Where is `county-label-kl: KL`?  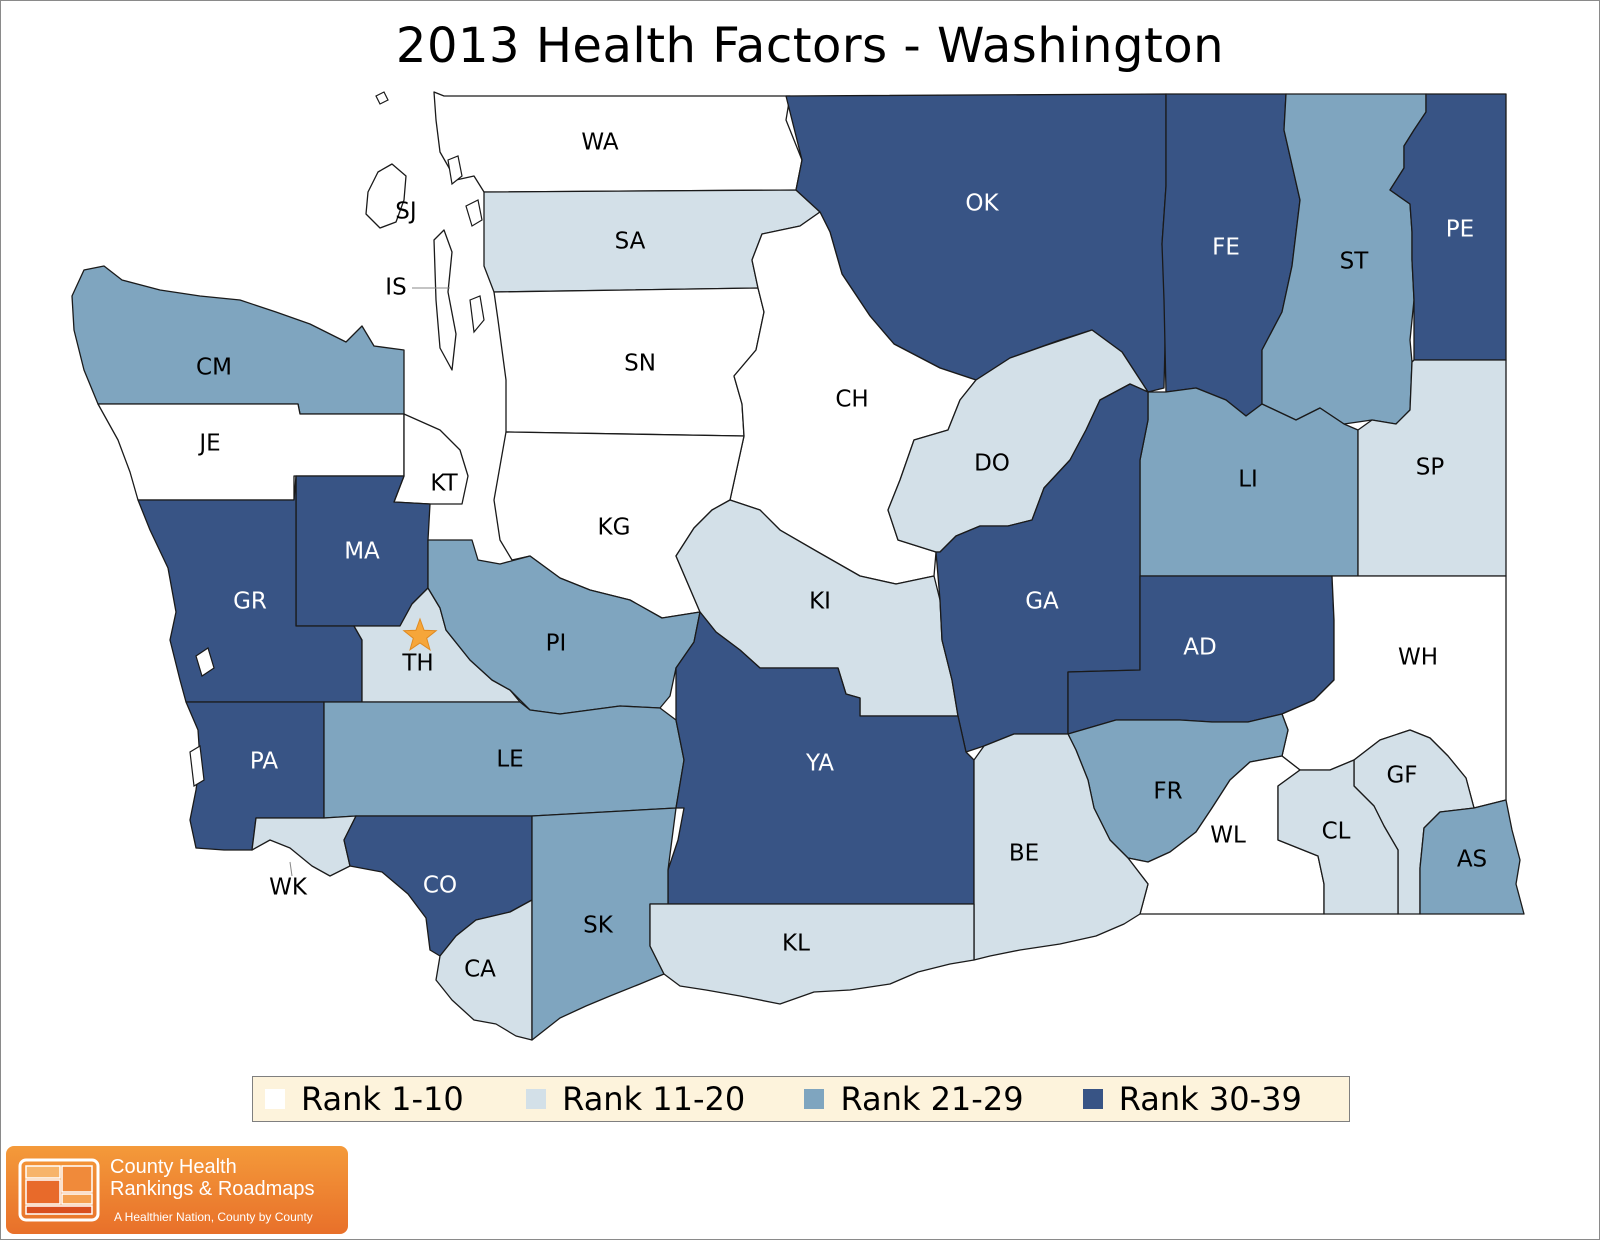 county-label-kl: KL is located at coordinates (796, 944).